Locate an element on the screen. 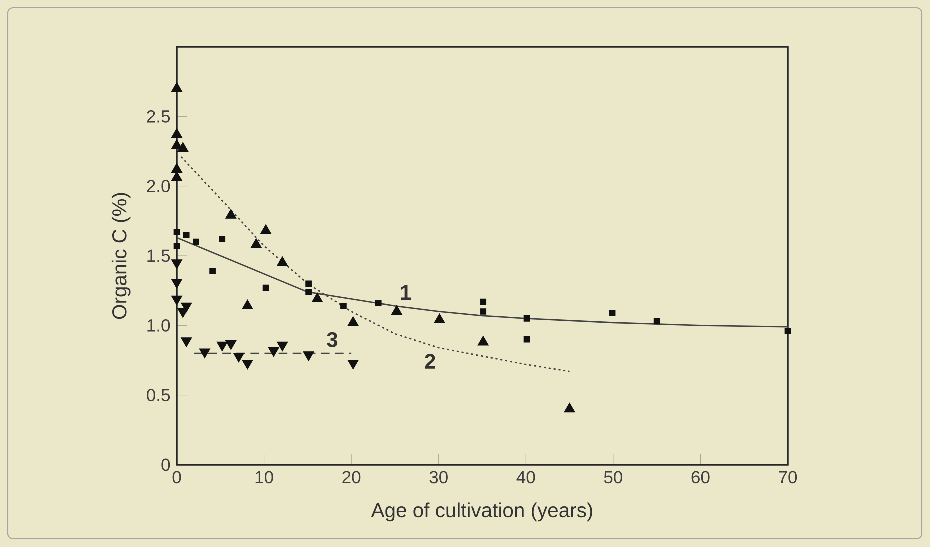 The height and width of the screenshot is (547, 930). x-tick-label: 60 is located at coordinates (701, 477).